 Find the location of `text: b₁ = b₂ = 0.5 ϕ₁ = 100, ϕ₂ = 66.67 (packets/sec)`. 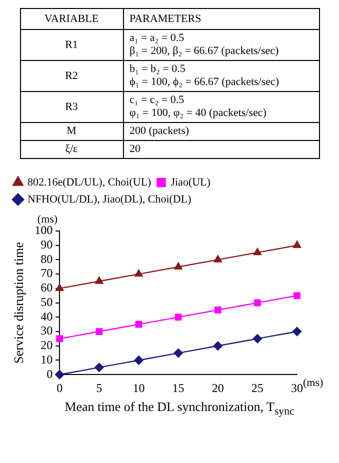

text: b₁ = b₂ = 0.5 ϕ₁ = 100, ϕ₂ = 66.67 (packets/sec) is located at coordinates (221, 76).